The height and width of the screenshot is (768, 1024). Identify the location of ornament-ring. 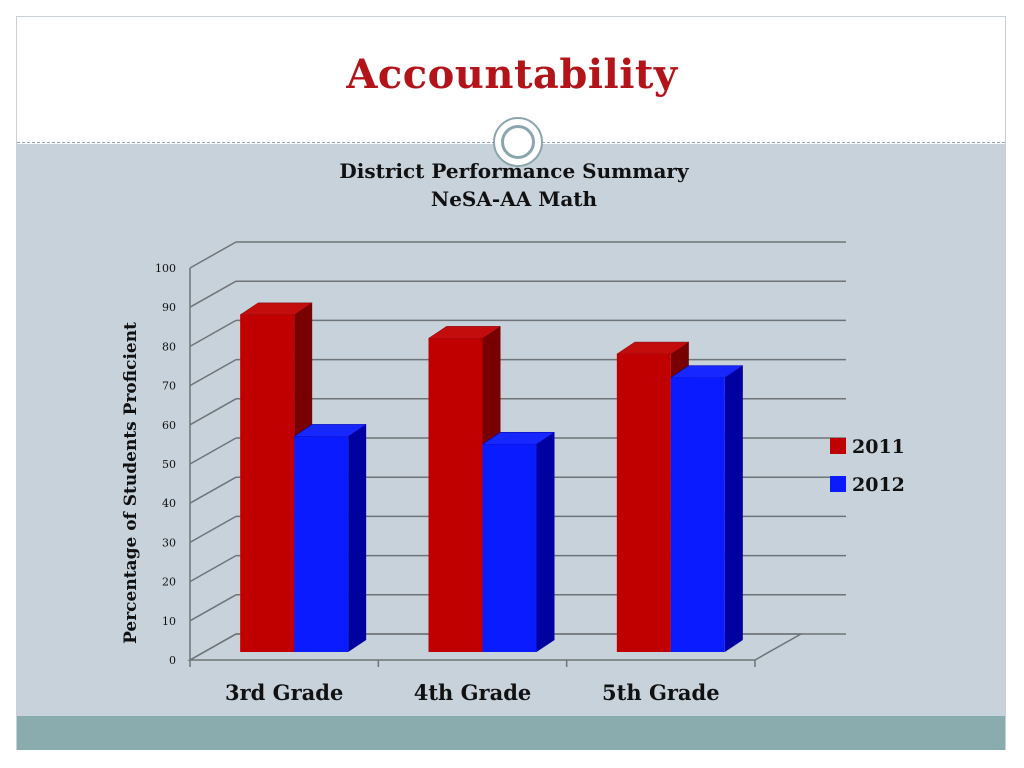
(518, 142).